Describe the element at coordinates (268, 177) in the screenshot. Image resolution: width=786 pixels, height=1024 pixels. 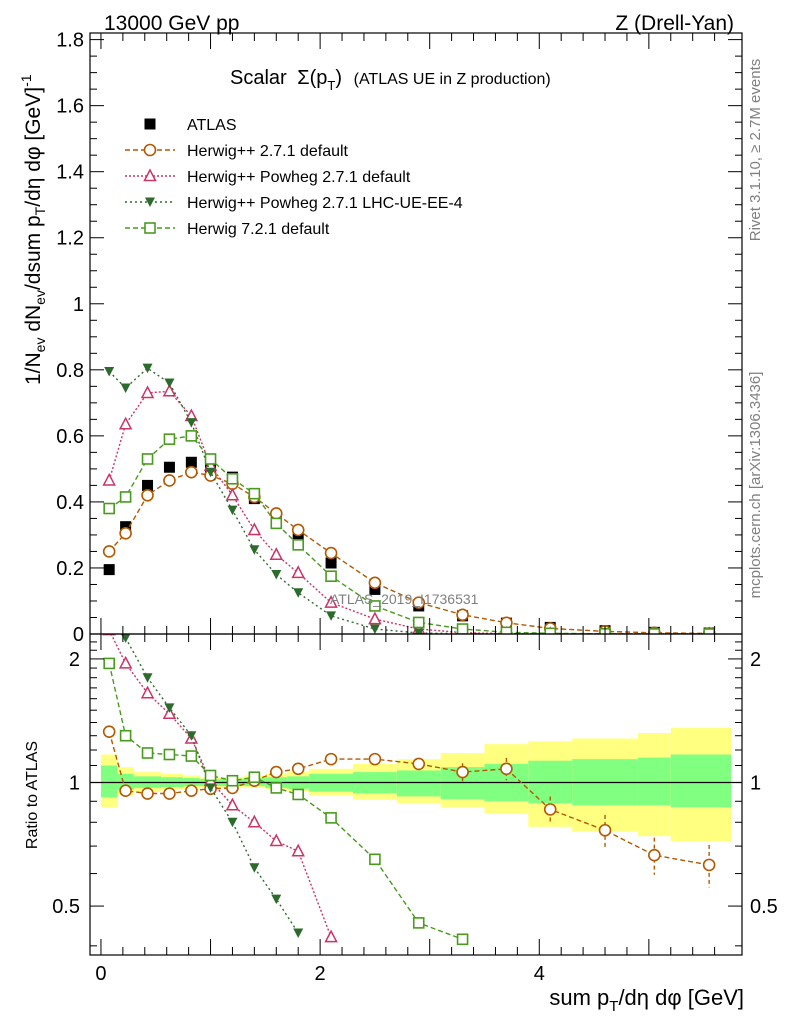
I see `legend-entry-powheg: Herwig++ Powheg 2.7.1 default` at that location.